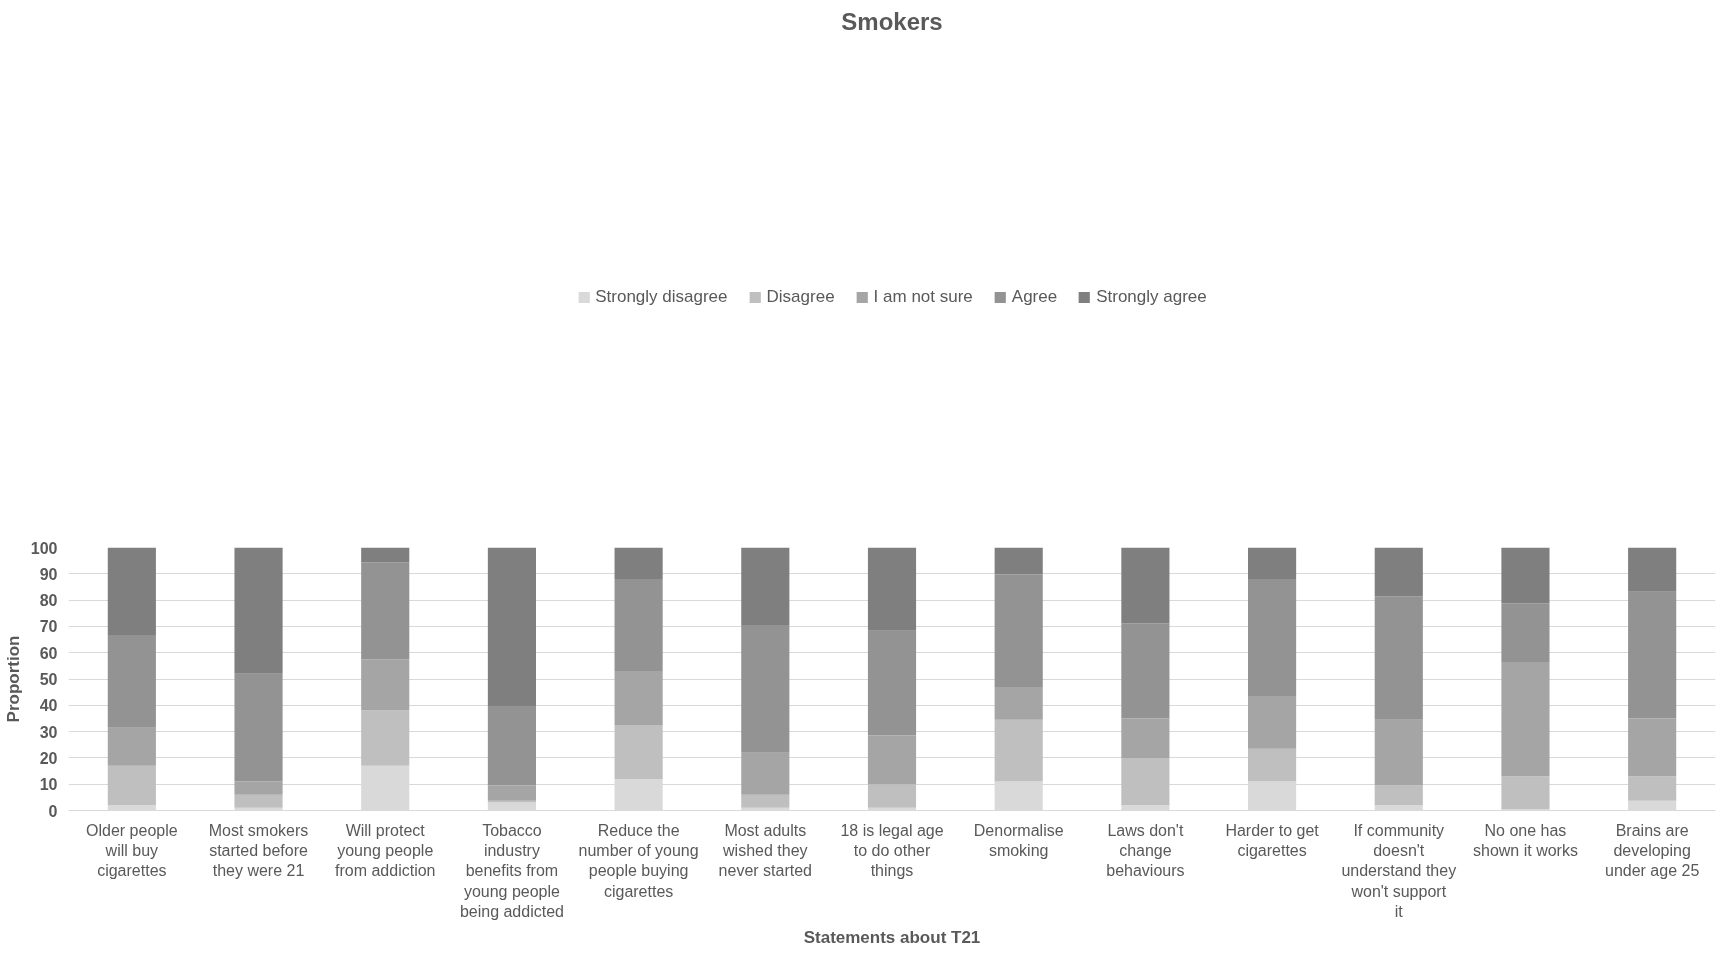 This screenshot has height=957, width=1727. Describe the element at coordinates (48, 601) in the screenshot. I see `y-tick-label: 80` at that location.